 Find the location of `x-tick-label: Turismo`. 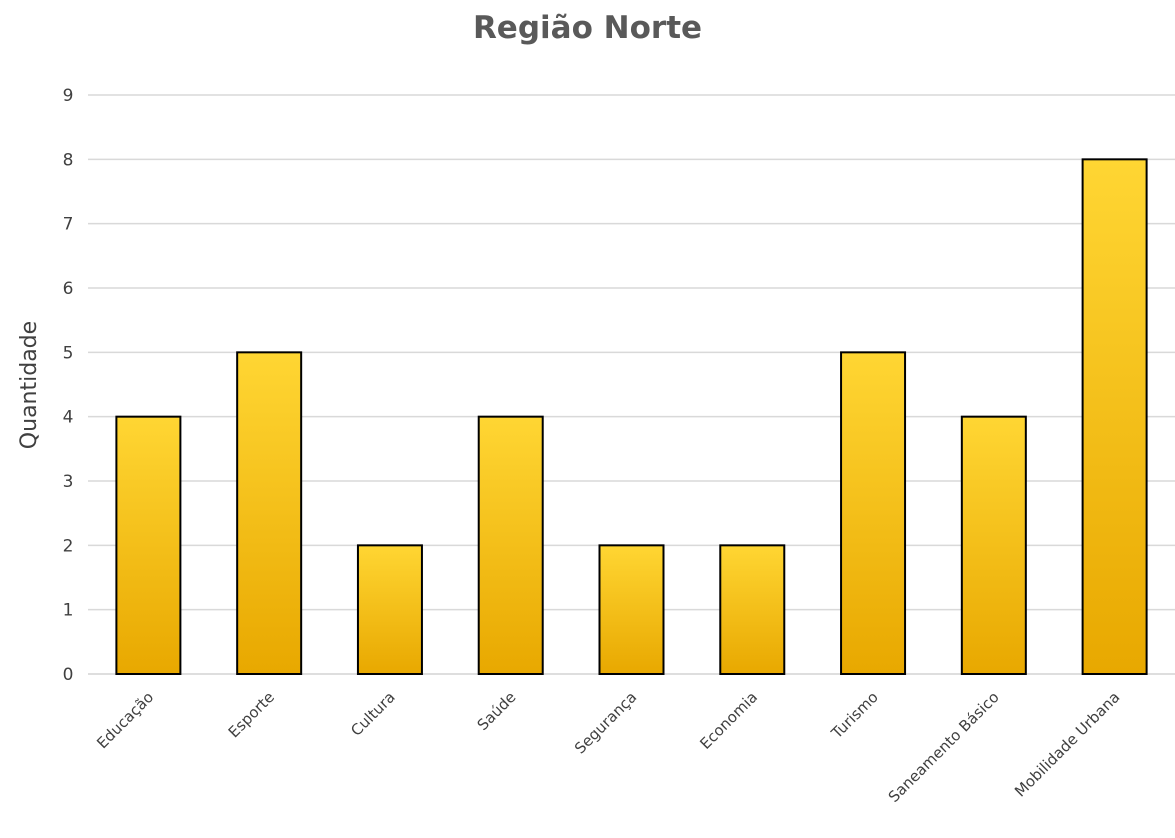

x-tick-label: Turismo is located at coordinates (854, 715).